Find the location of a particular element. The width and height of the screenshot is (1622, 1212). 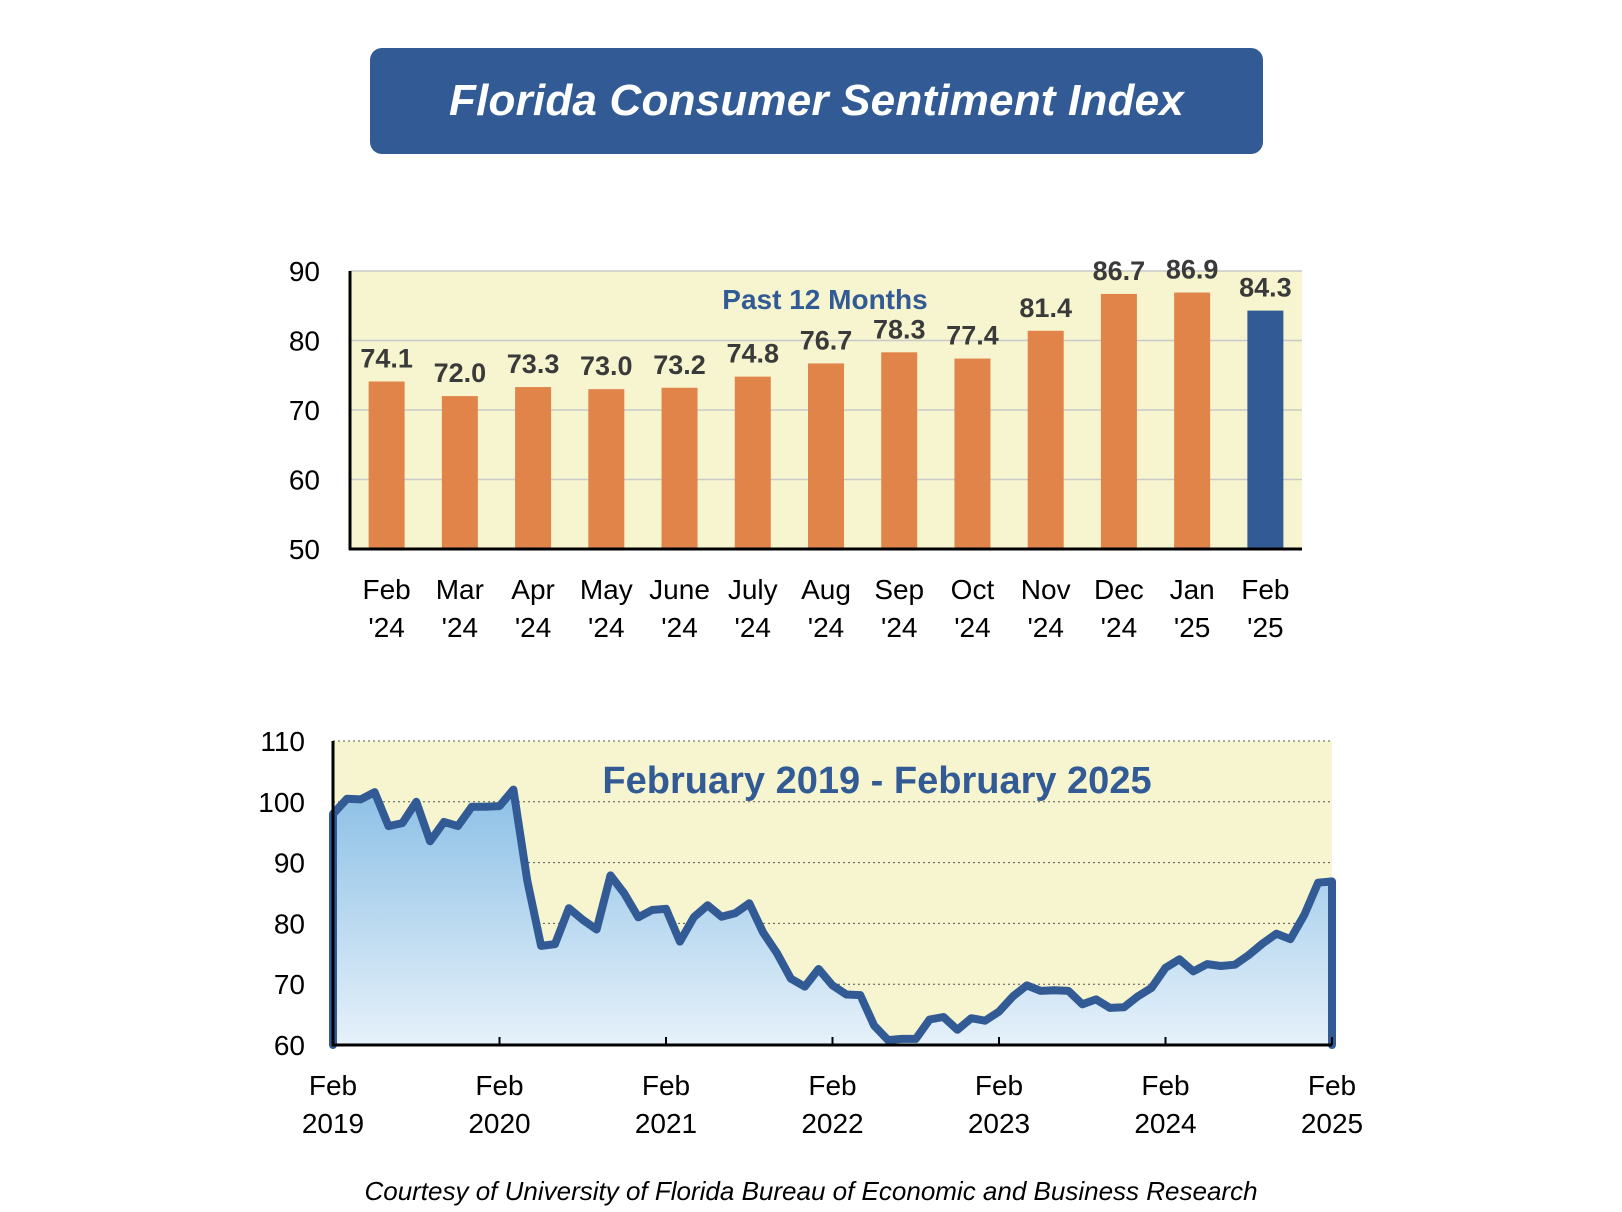

line-x-tick-label: 2022 is located at coordinates (832, 1123).